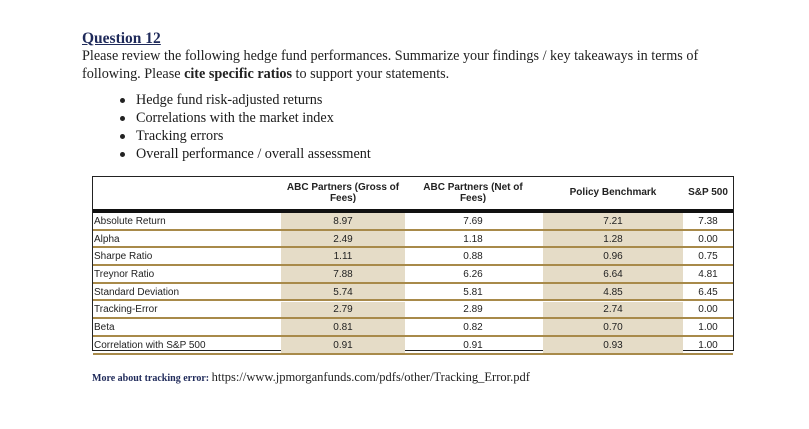 The height and width of the screenshot is (429, 809). What do you see at coordinates (137, 292) in the screenshot?
I see `row-label: Standard Deviation` at bounding box center [137, 292].